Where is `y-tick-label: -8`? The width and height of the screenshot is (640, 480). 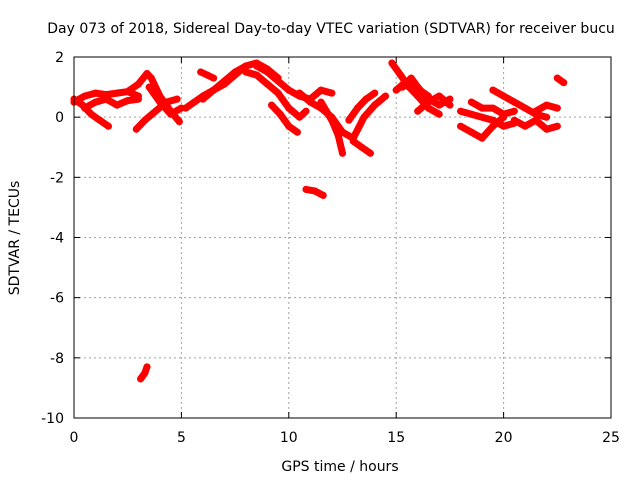 y-tick-label: -8 is located at coordinates (57, 359).